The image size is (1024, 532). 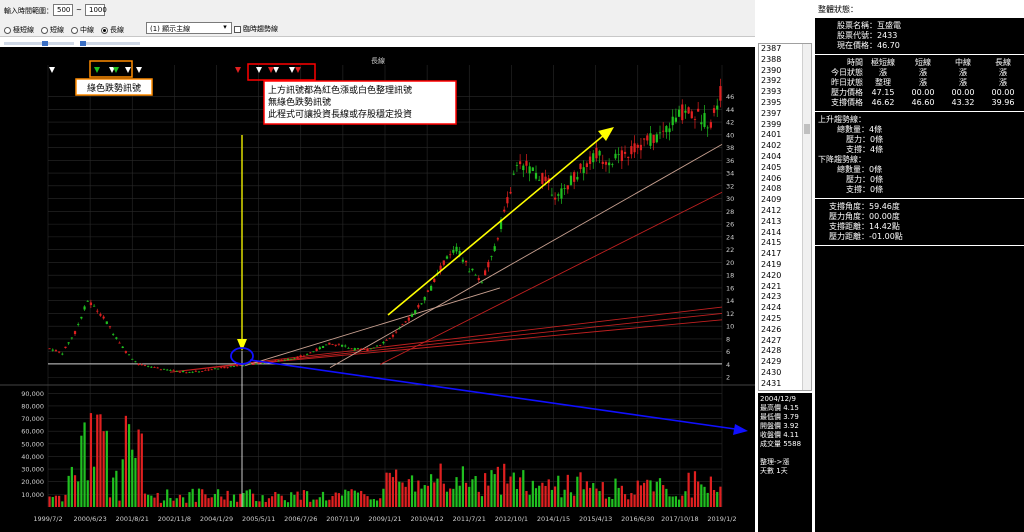 I want to click on radio-ultra-short: 極短線, so click(x=19, y=30).